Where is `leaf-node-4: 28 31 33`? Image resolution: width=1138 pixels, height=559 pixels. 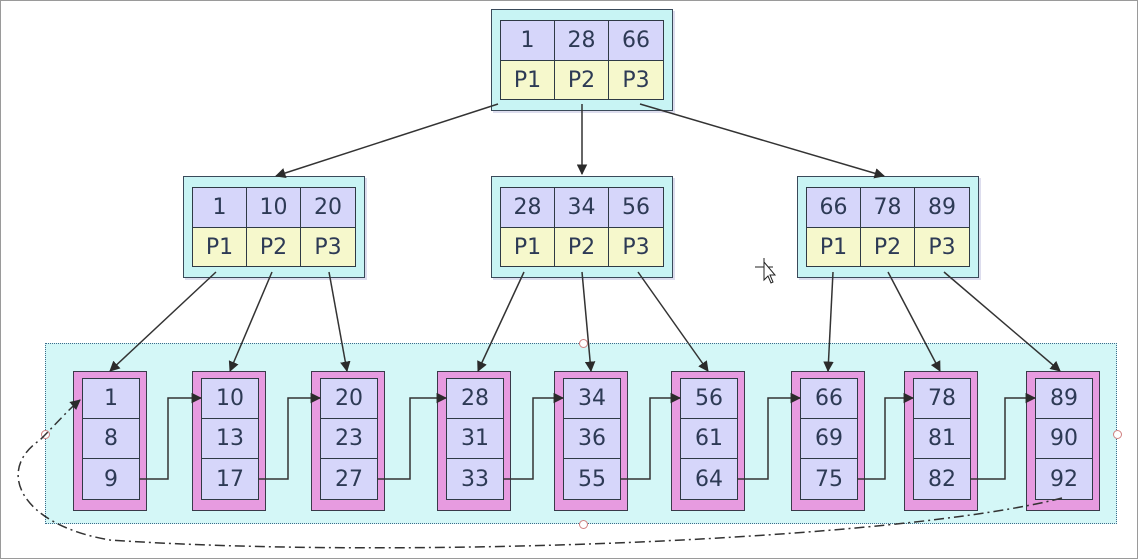
leaf-node-4: 28 31 33 is located at coordinates (474, 441).